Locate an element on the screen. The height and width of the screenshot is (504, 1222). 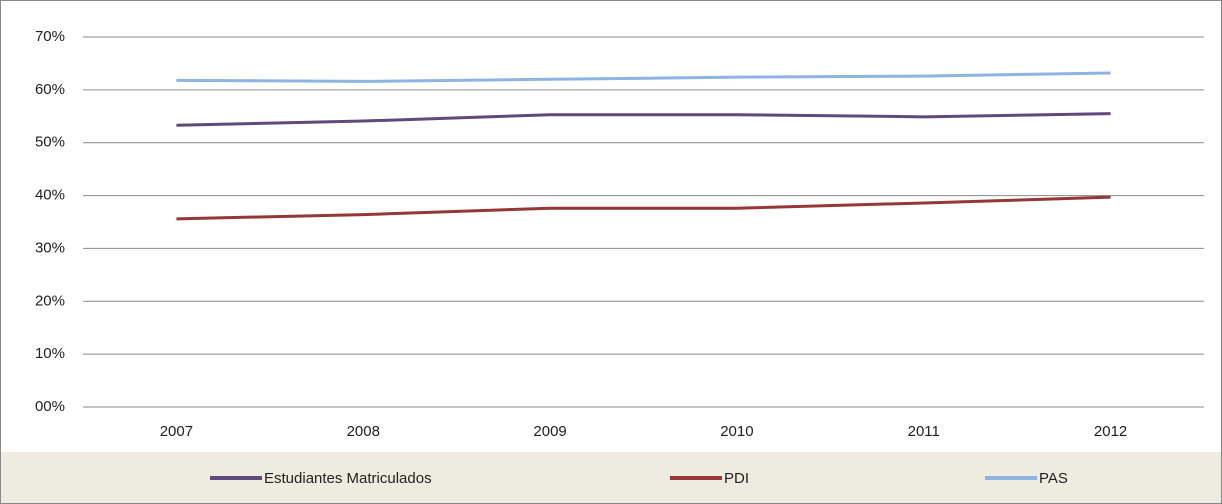
y-tick-label: 60% is located at coordinates (50, 89).